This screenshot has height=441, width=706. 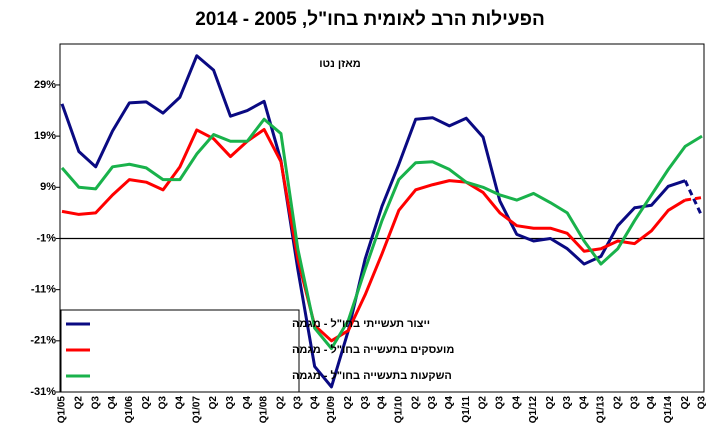 What do you see at coordinates (601, 410) in the screenshot?
I see `x-tick-label: Q1/13` at bounding box center [601, 410].